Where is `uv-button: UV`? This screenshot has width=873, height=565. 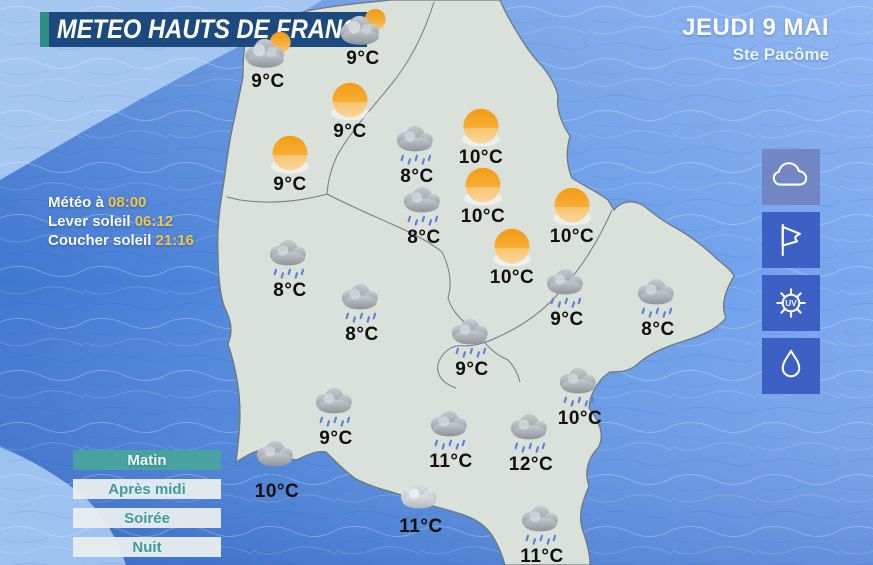
uv-button: UV is located at coordinates (791, 303).